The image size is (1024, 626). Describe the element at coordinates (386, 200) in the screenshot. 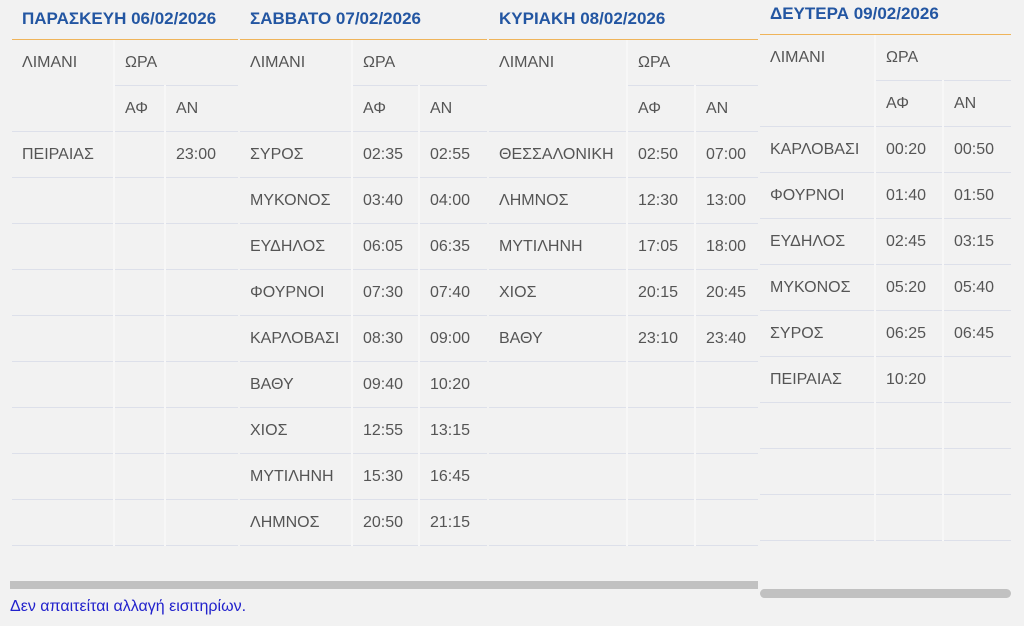

I see `departure-cell: 03:40` at that location.